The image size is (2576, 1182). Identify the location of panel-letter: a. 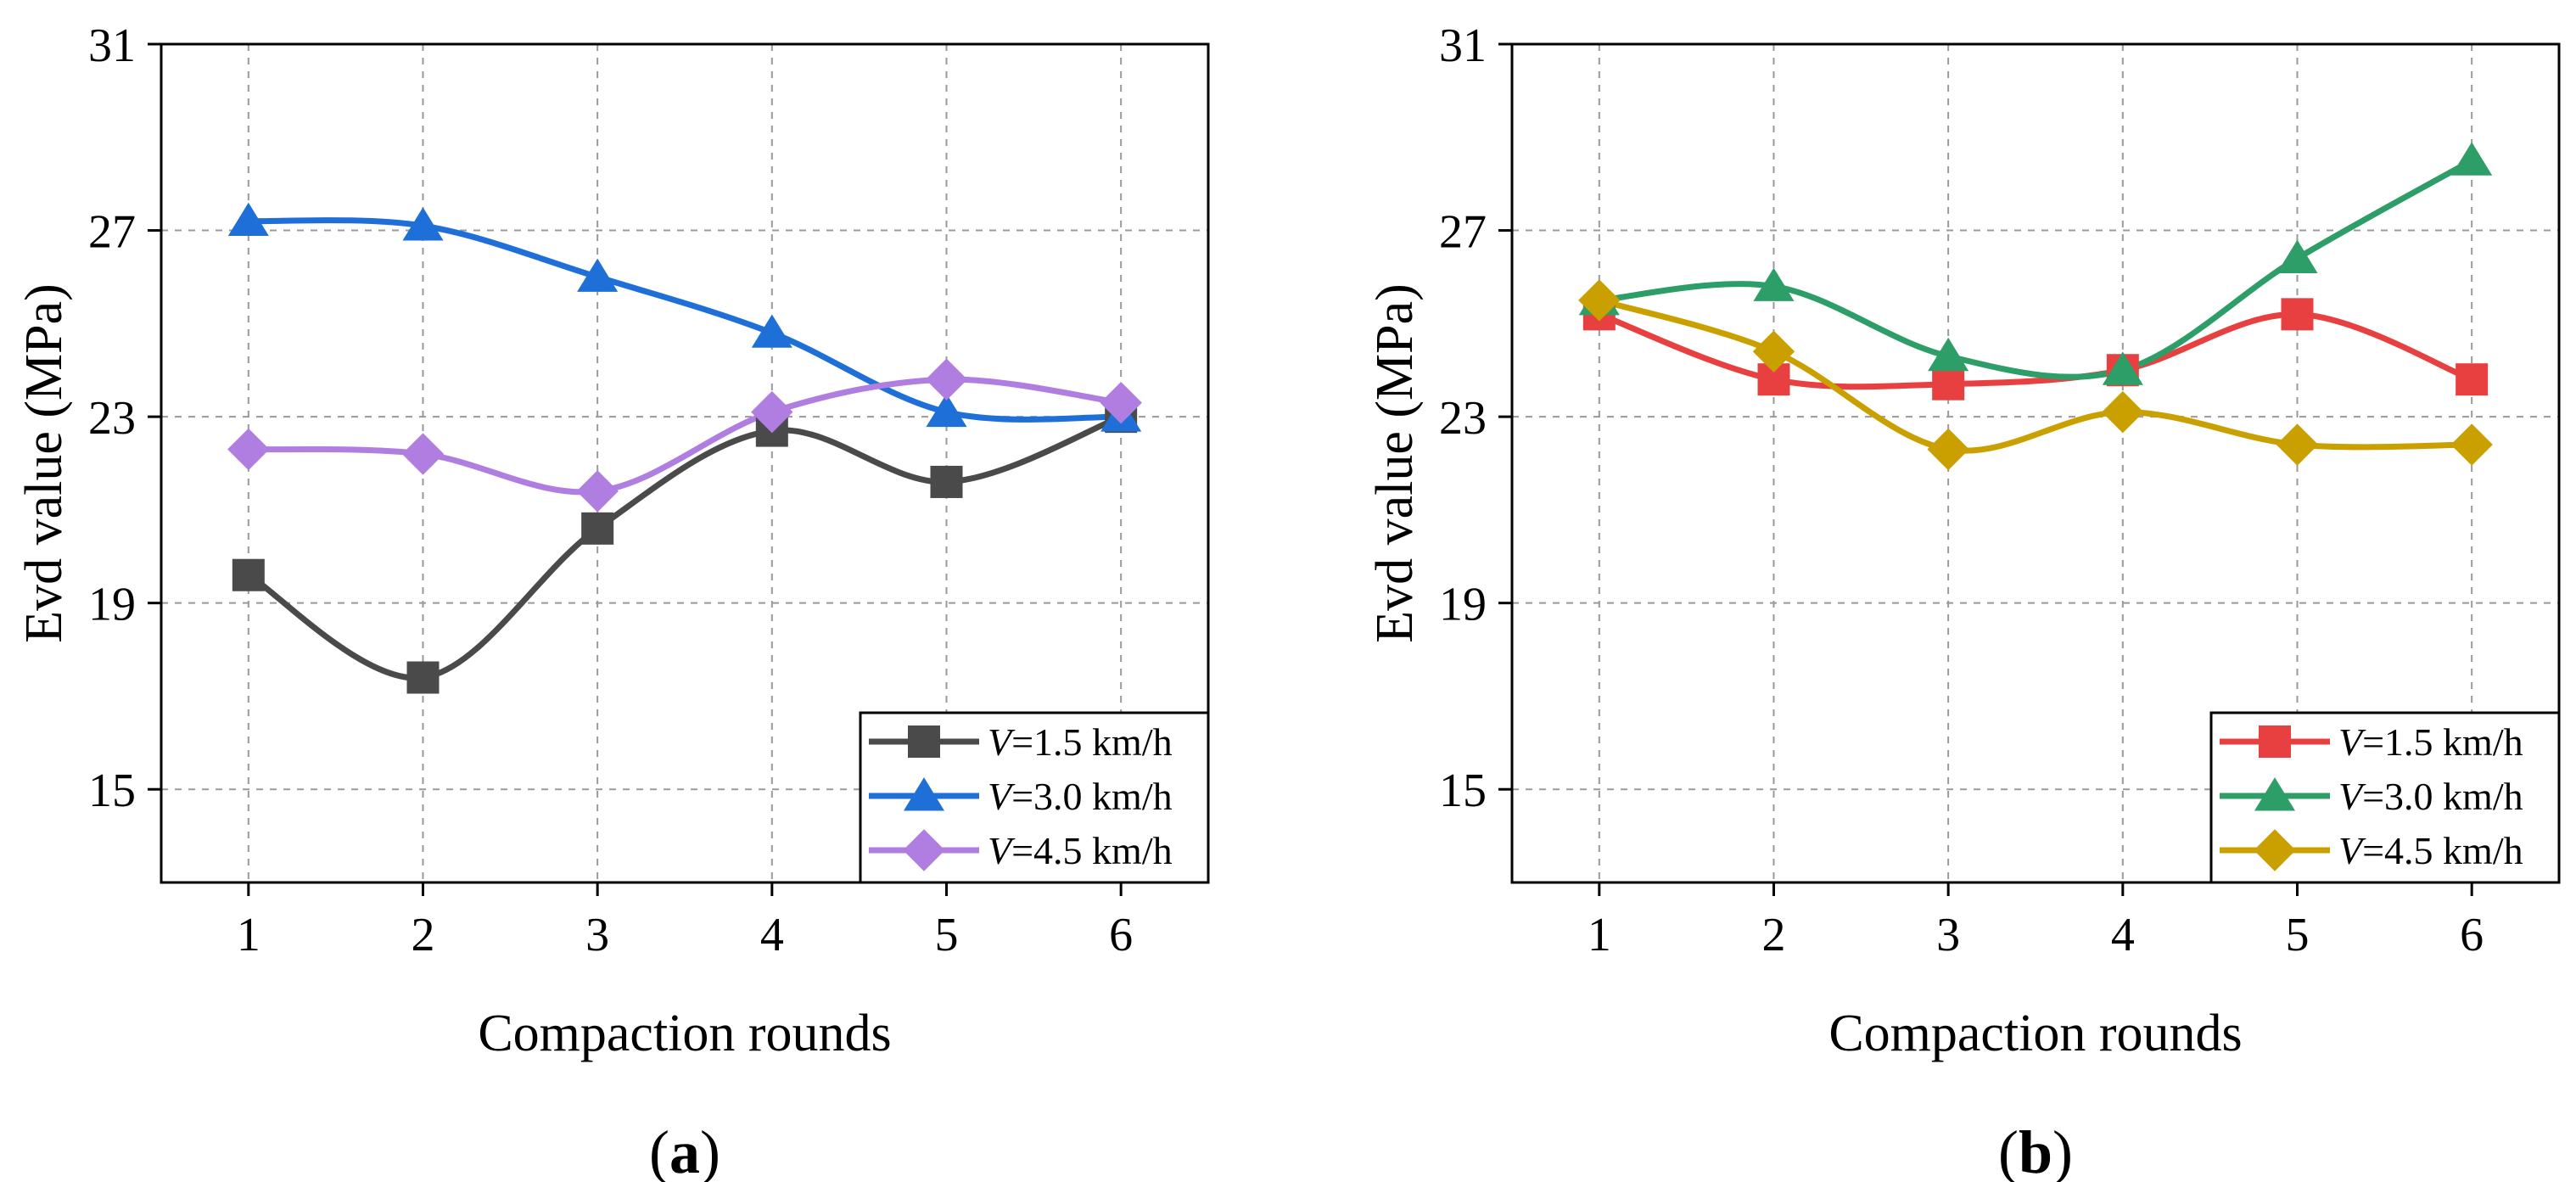
(684, 1150).